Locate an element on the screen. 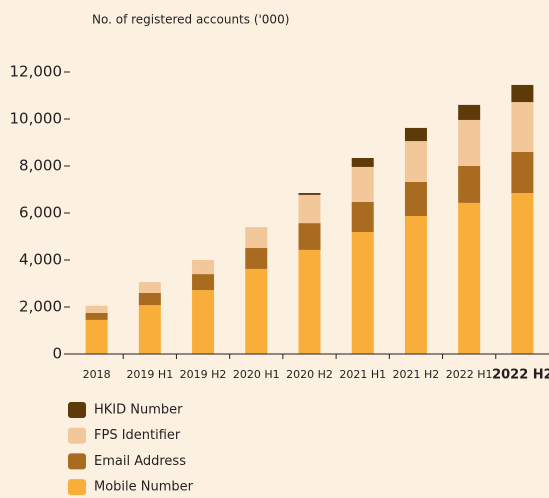 The width and height of the screenshot is (549, 498). x-tick-label: 2021 H1 is located at coordinates (362, 374).